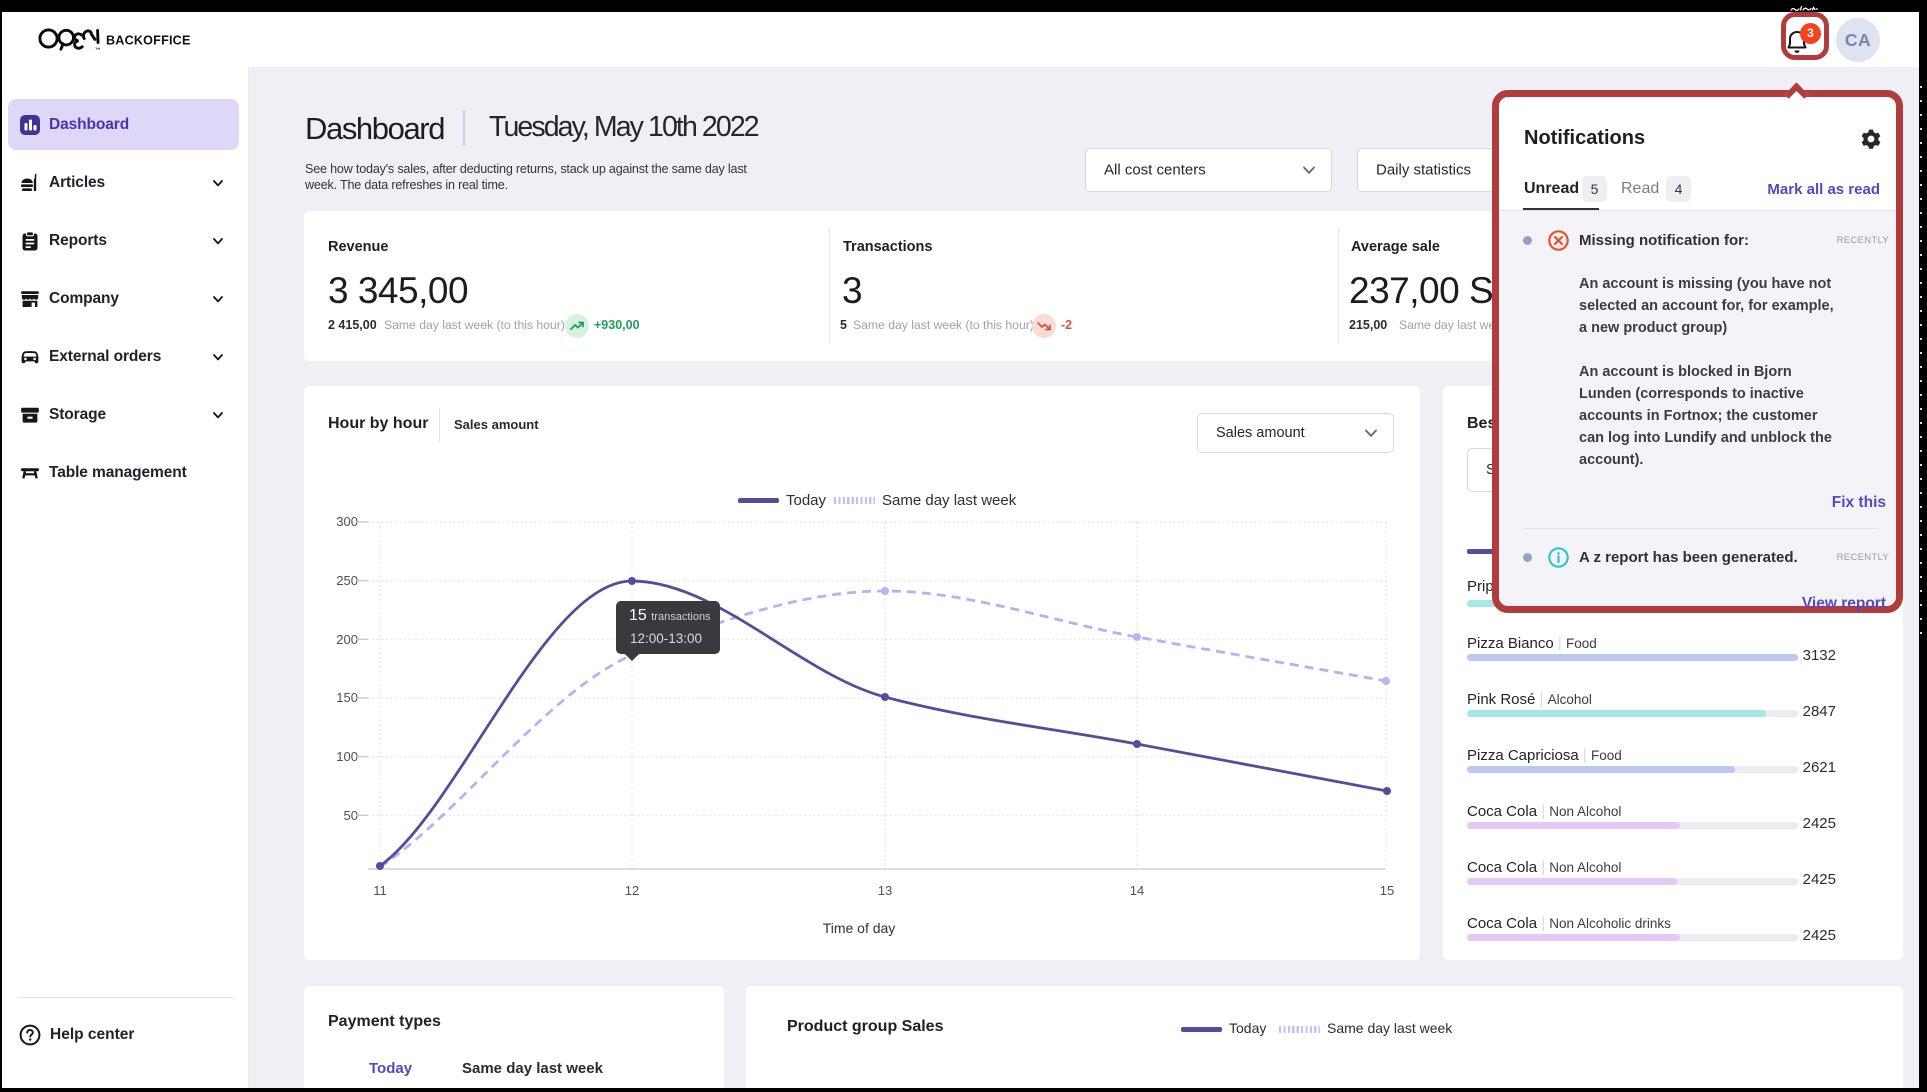 This screenshot has width=1927, height=1092. What do you see at coordinates (148, 41) in the screenshot?
I see `svg-text: BACKOFFICE` at bounding box center [148, 41].